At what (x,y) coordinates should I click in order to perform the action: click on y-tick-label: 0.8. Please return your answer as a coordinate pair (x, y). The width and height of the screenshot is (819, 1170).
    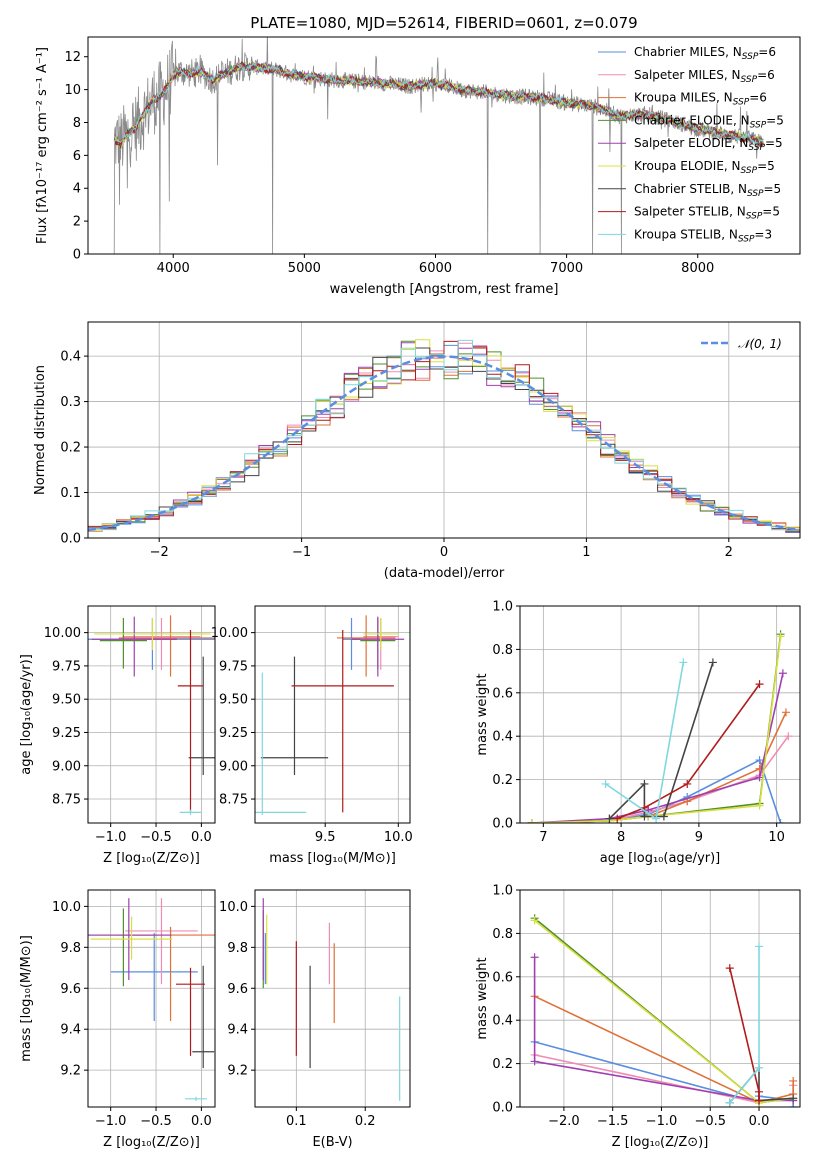
    Looking at the image, I should click on (502, 650).